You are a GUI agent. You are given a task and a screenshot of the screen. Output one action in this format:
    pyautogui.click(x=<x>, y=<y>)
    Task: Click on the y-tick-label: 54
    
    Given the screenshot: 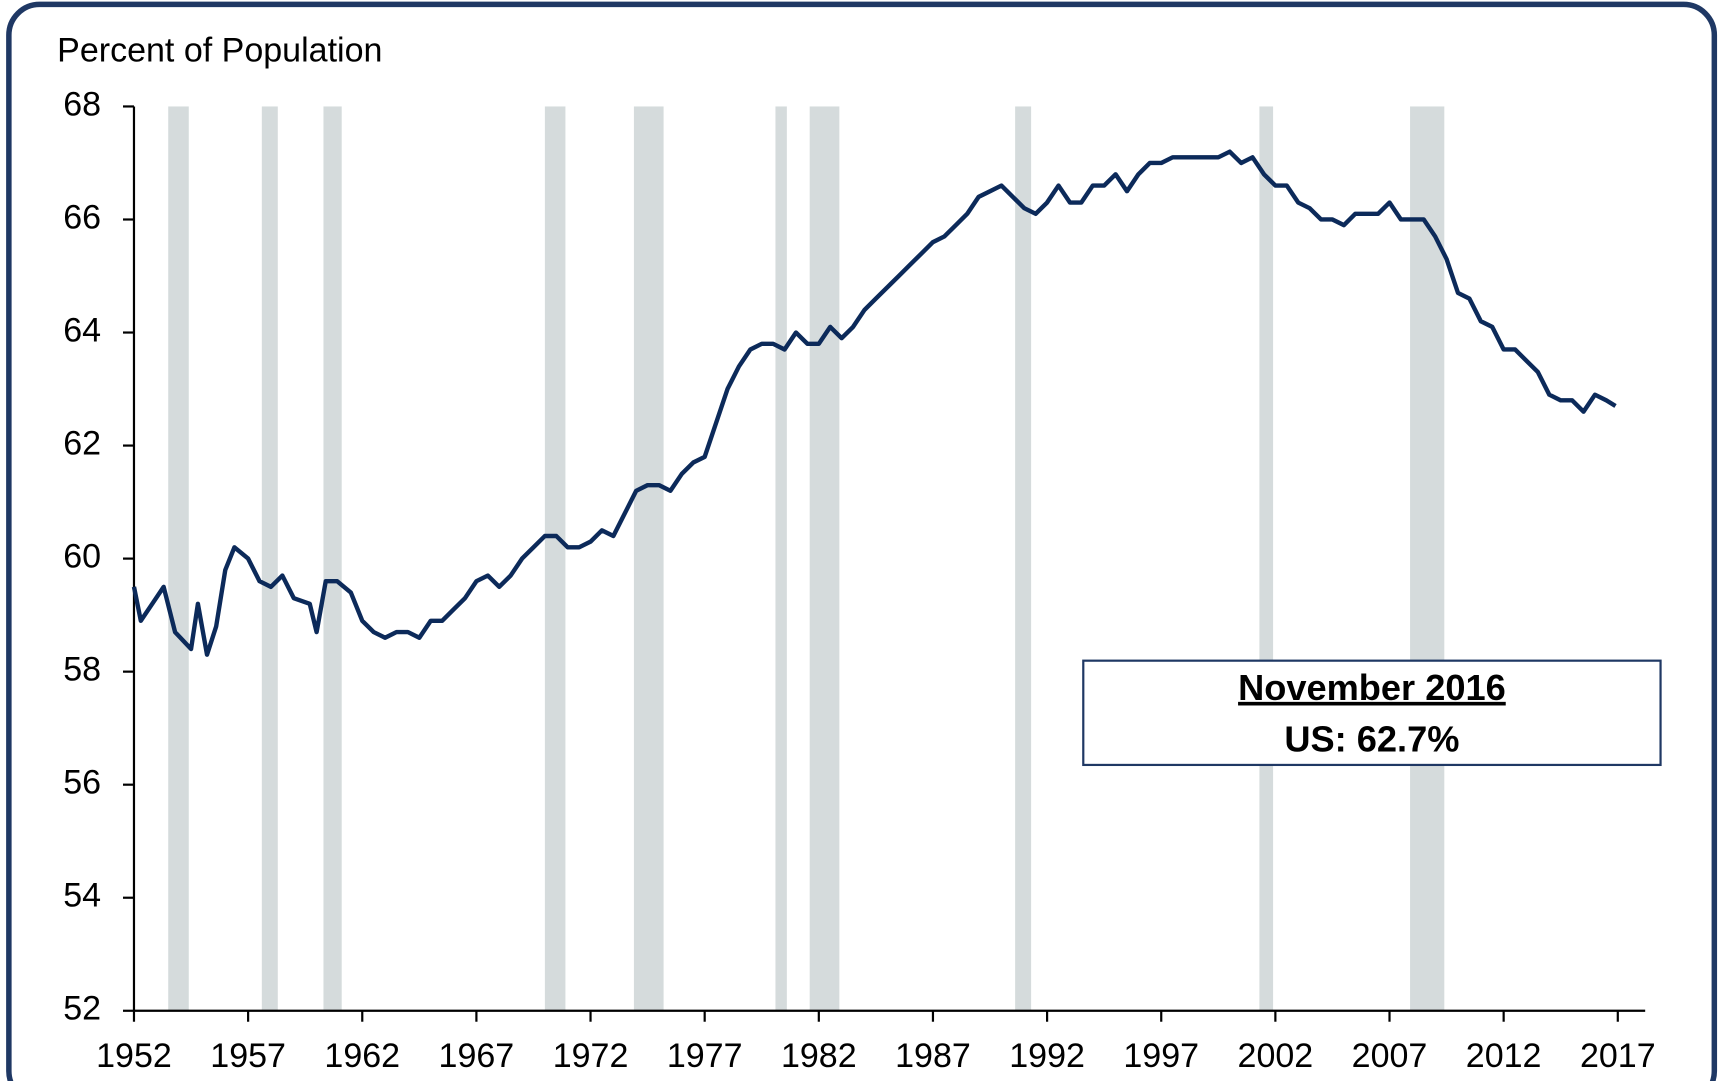 What is the action you would take?
    pyautogui.click(x=82, y=896)
    